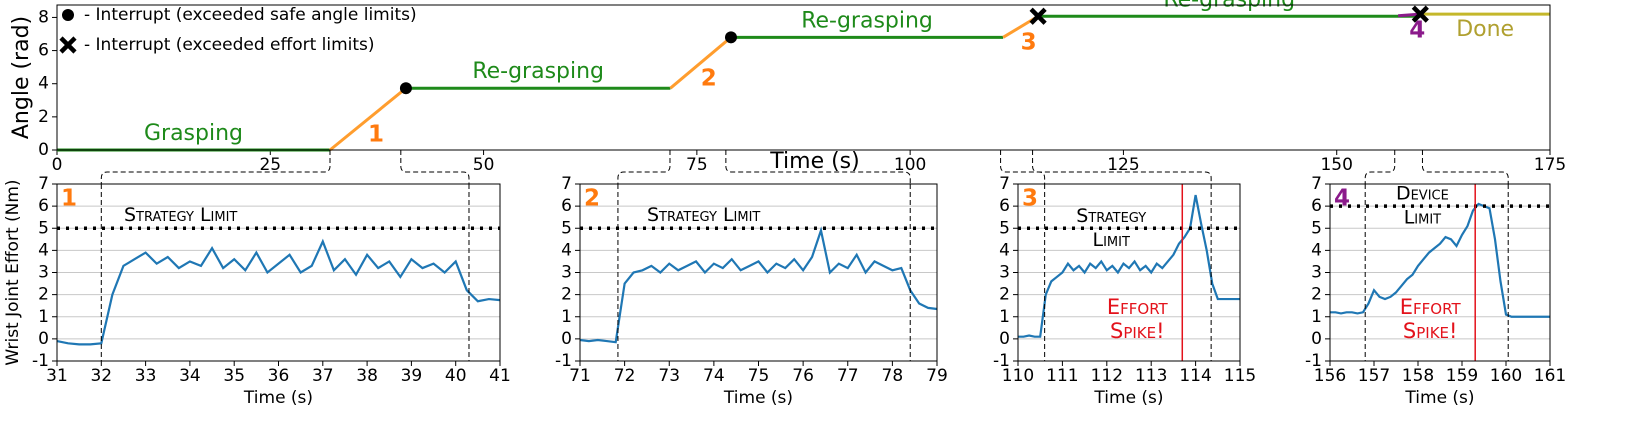 The width and height of the screenshot is (1644, 429). What do you see at coordinates (57, 376) in the screenshot?
I see `x-tick-label: 31` at bounding box center [57, 376].